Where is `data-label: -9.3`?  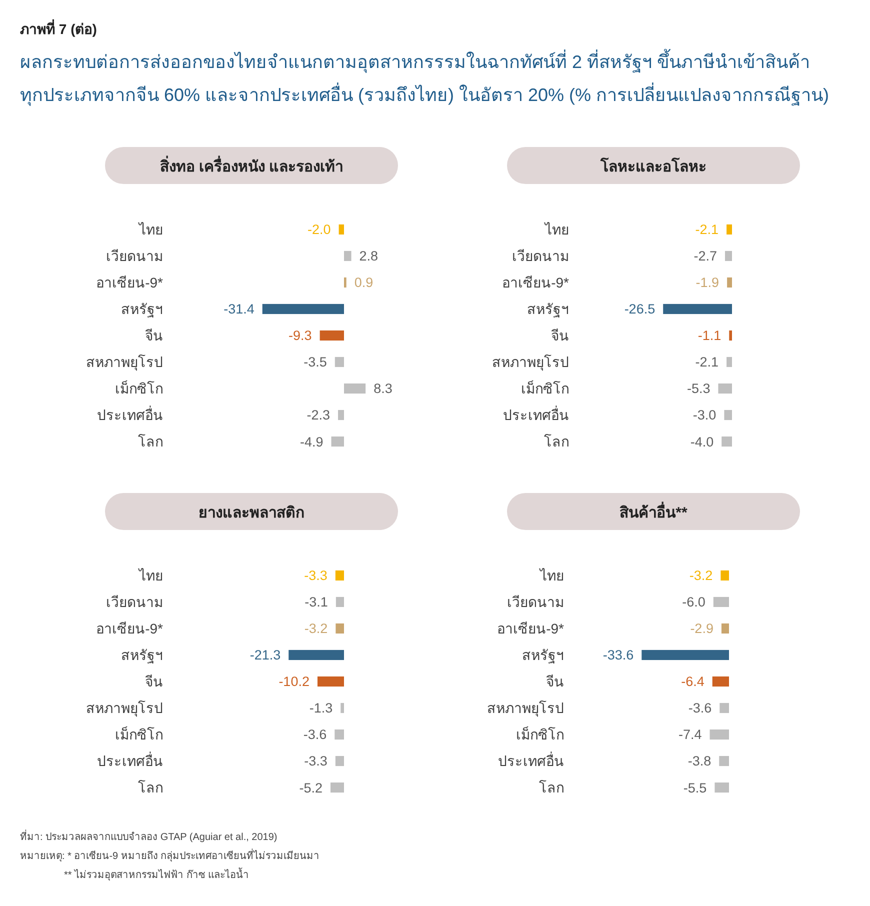 data-label: -9.3 is located at coordinates (300, 336).